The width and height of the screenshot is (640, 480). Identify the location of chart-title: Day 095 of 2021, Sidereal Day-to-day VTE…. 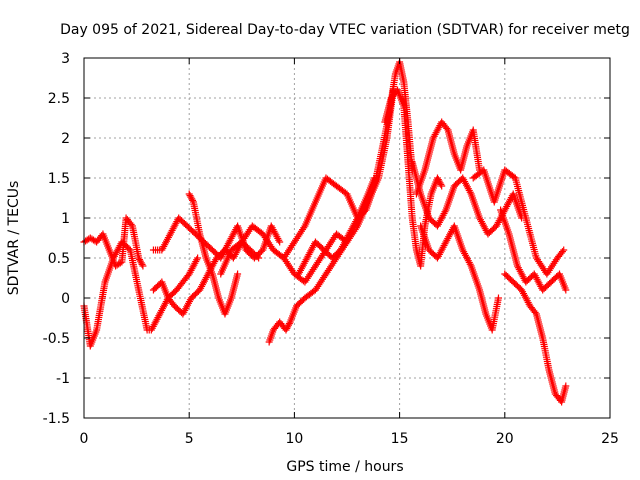
(345, 30).